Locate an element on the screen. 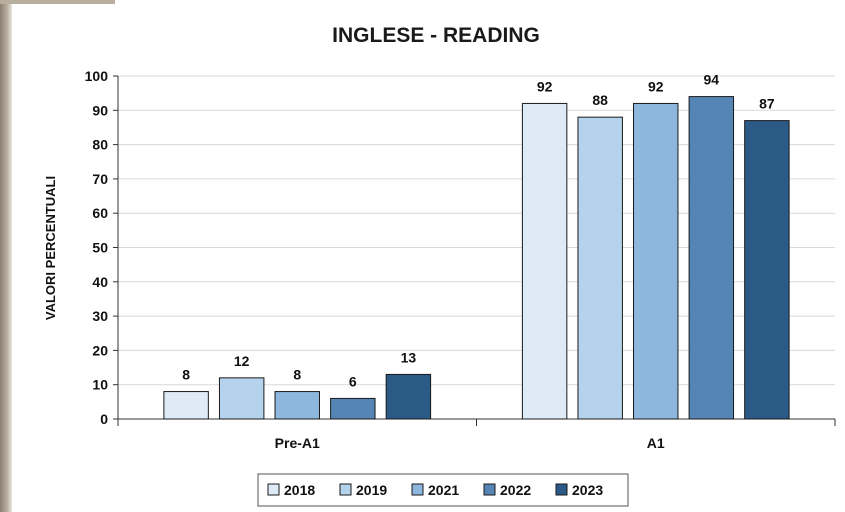 Image resolution: width=845 pixels, height=512 pixels. y-tick-label: 10 is located at coordinates (100, 385).